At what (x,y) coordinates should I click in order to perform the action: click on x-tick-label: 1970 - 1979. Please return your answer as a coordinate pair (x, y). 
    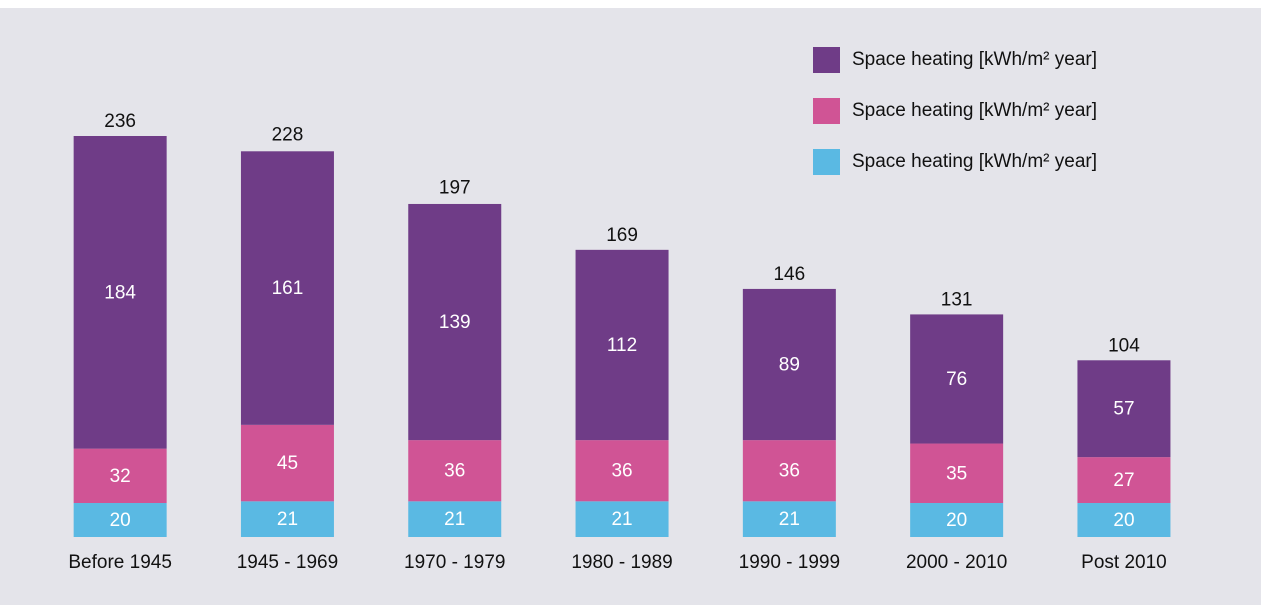
    Looking at the image, I should click on (454, 562).